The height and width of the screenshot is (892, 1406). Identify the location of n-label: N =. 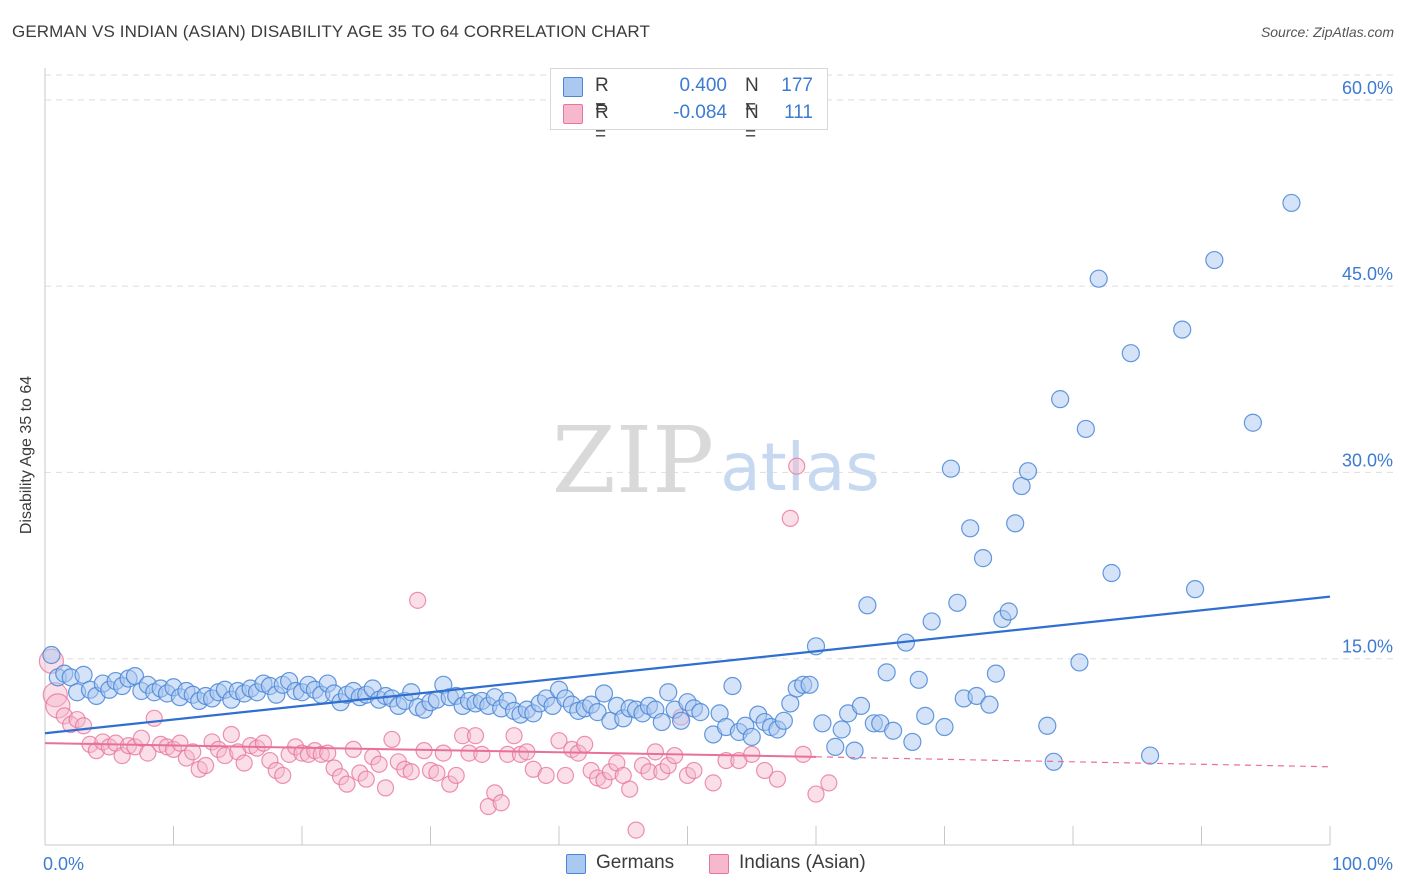
(752, 123).